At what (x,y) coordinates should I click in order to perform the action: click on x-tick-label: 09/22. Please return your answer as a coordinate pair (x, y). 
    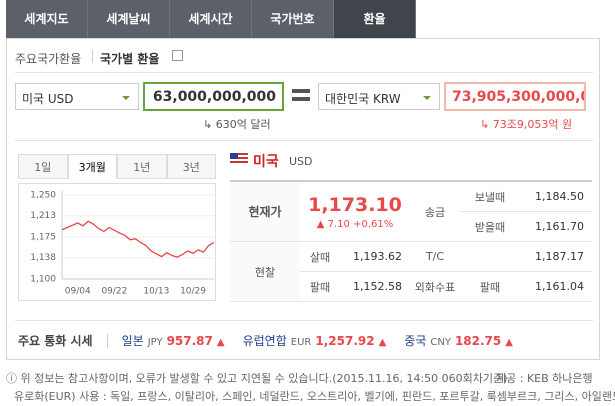
    Looking at the image, I should click on (114, 292).